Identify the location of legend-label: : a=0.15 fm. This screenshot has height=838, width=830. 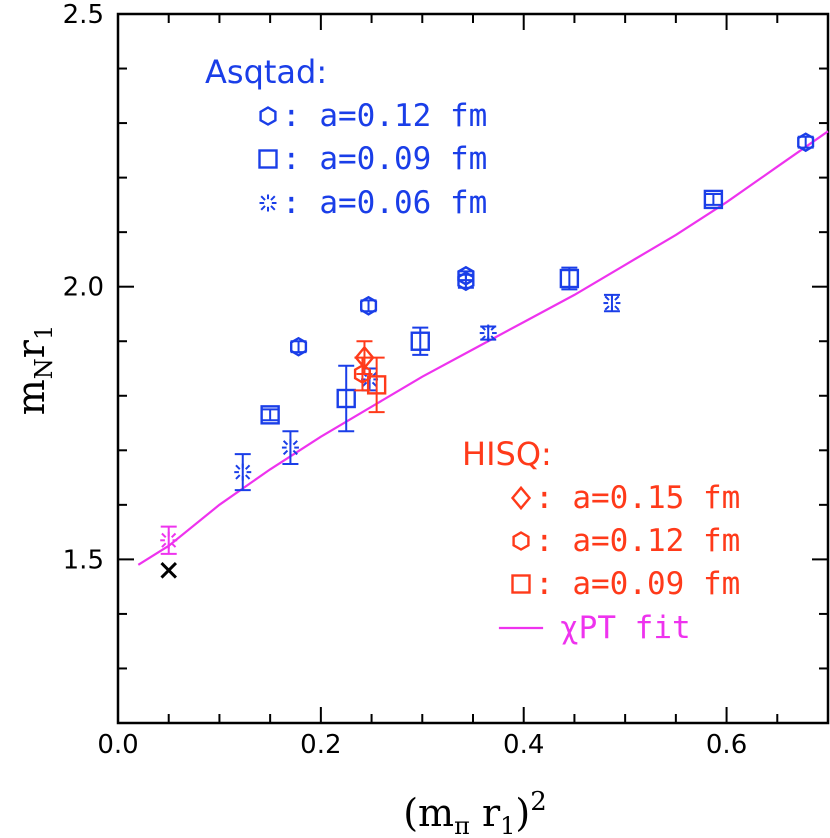
(637, 498).